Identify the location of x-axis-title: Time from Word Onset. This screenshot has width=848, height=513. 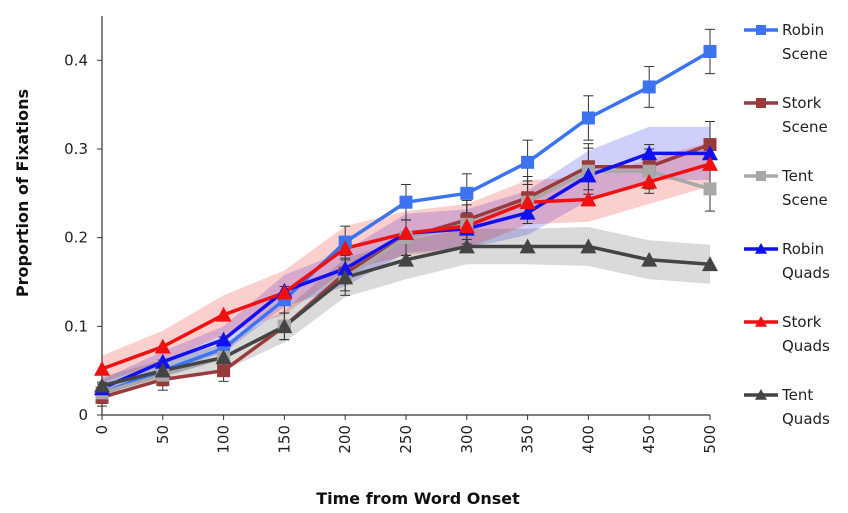
(418, 498).